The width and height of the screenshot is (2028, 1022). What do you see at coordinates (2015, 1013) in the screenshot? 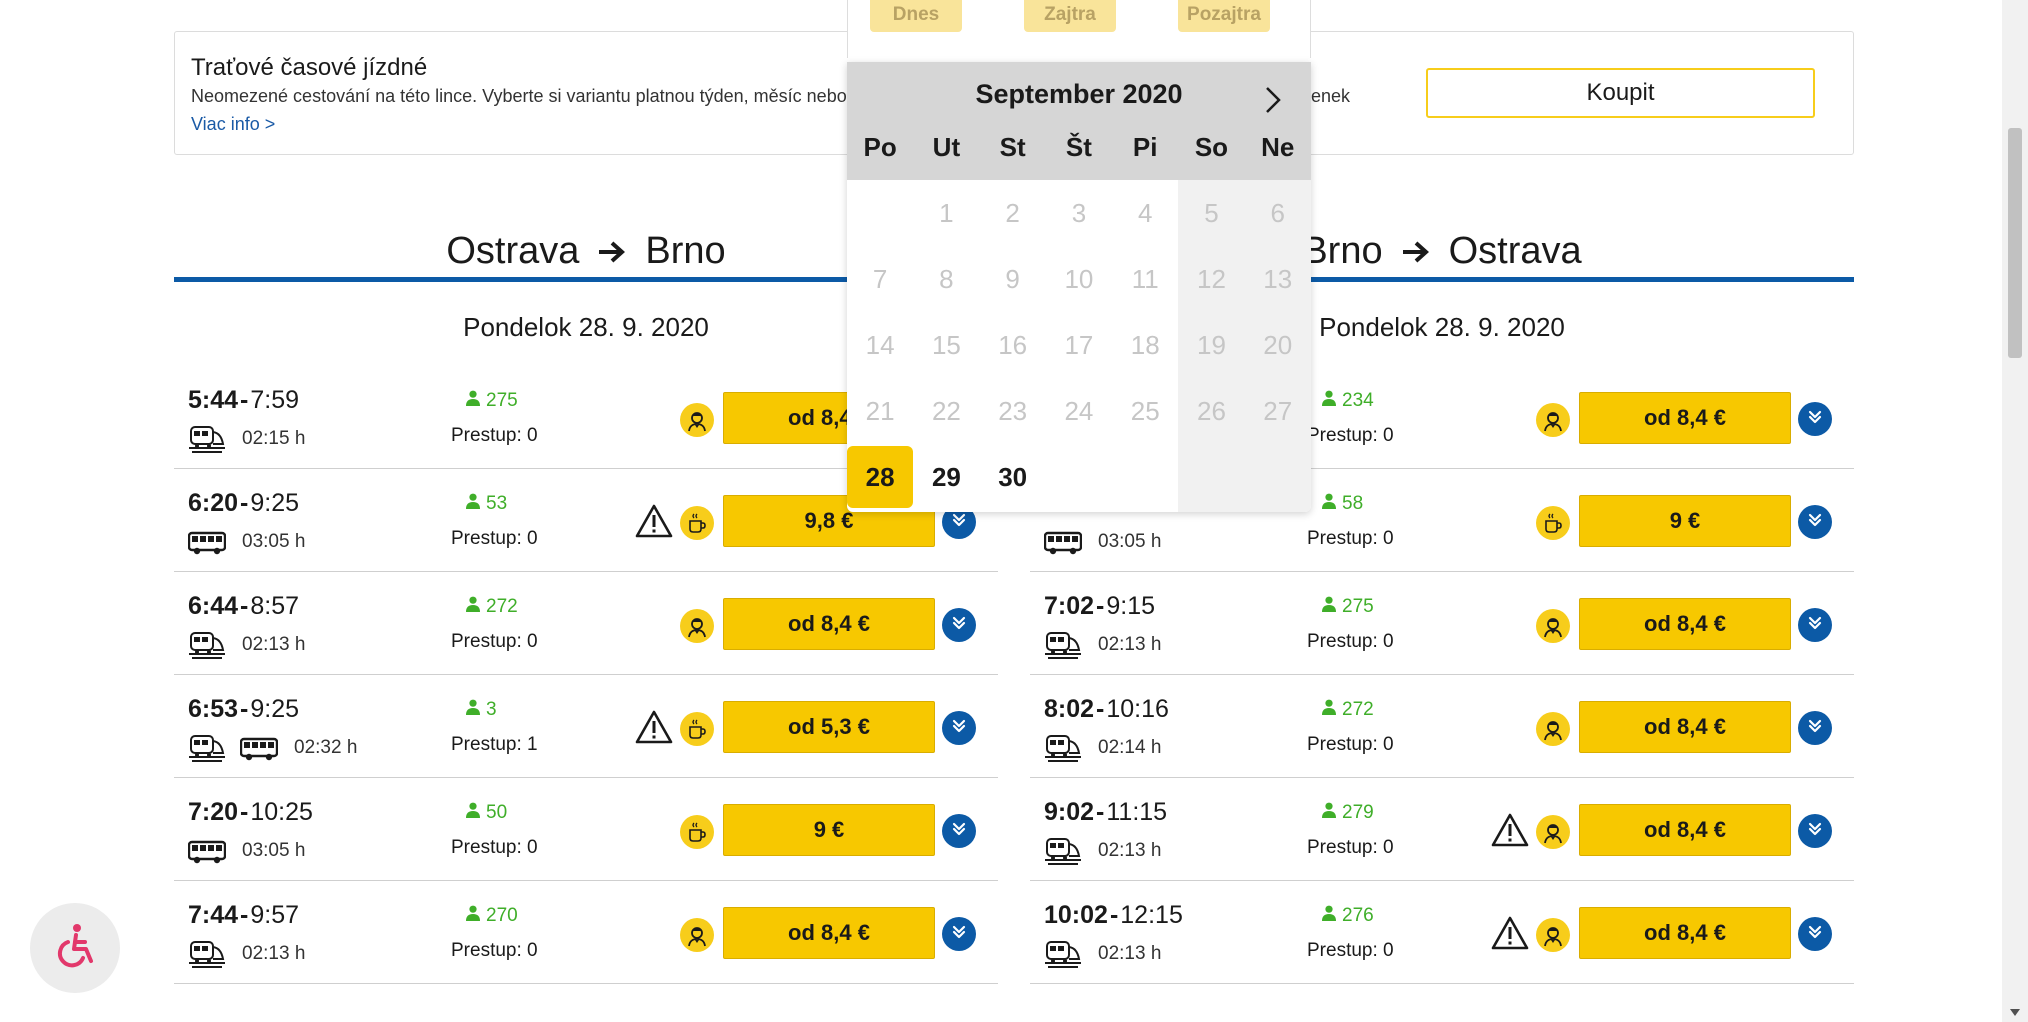
I see `scroll-down-arrow-icon` at bounding box center [2015, 1013].